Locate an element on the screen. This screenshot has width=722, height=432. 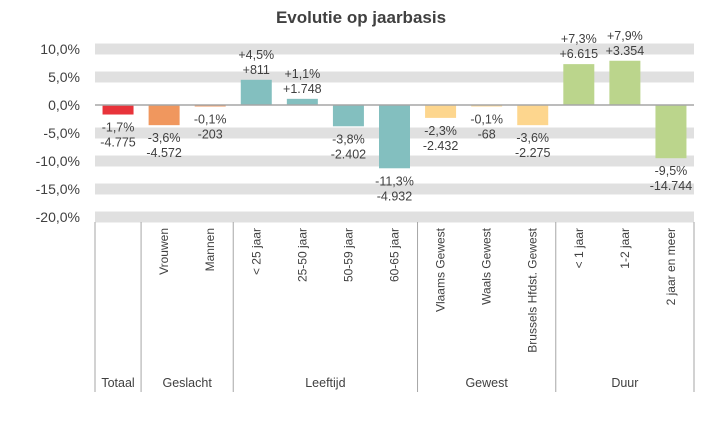
data-label-pct: -2,3% is located at coordinates (440, 131).